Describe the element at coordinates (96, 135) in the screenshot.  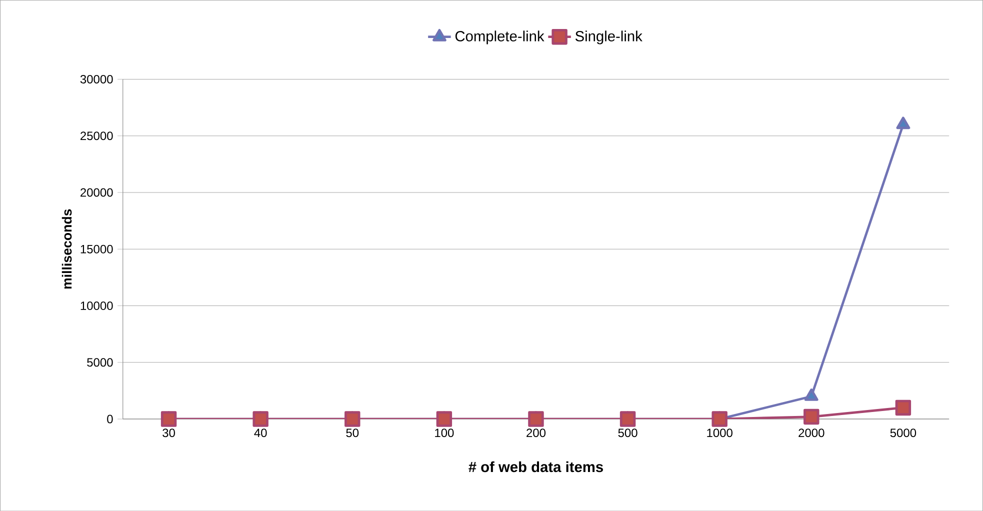
I see `y-tick-label: 25000` at that location.